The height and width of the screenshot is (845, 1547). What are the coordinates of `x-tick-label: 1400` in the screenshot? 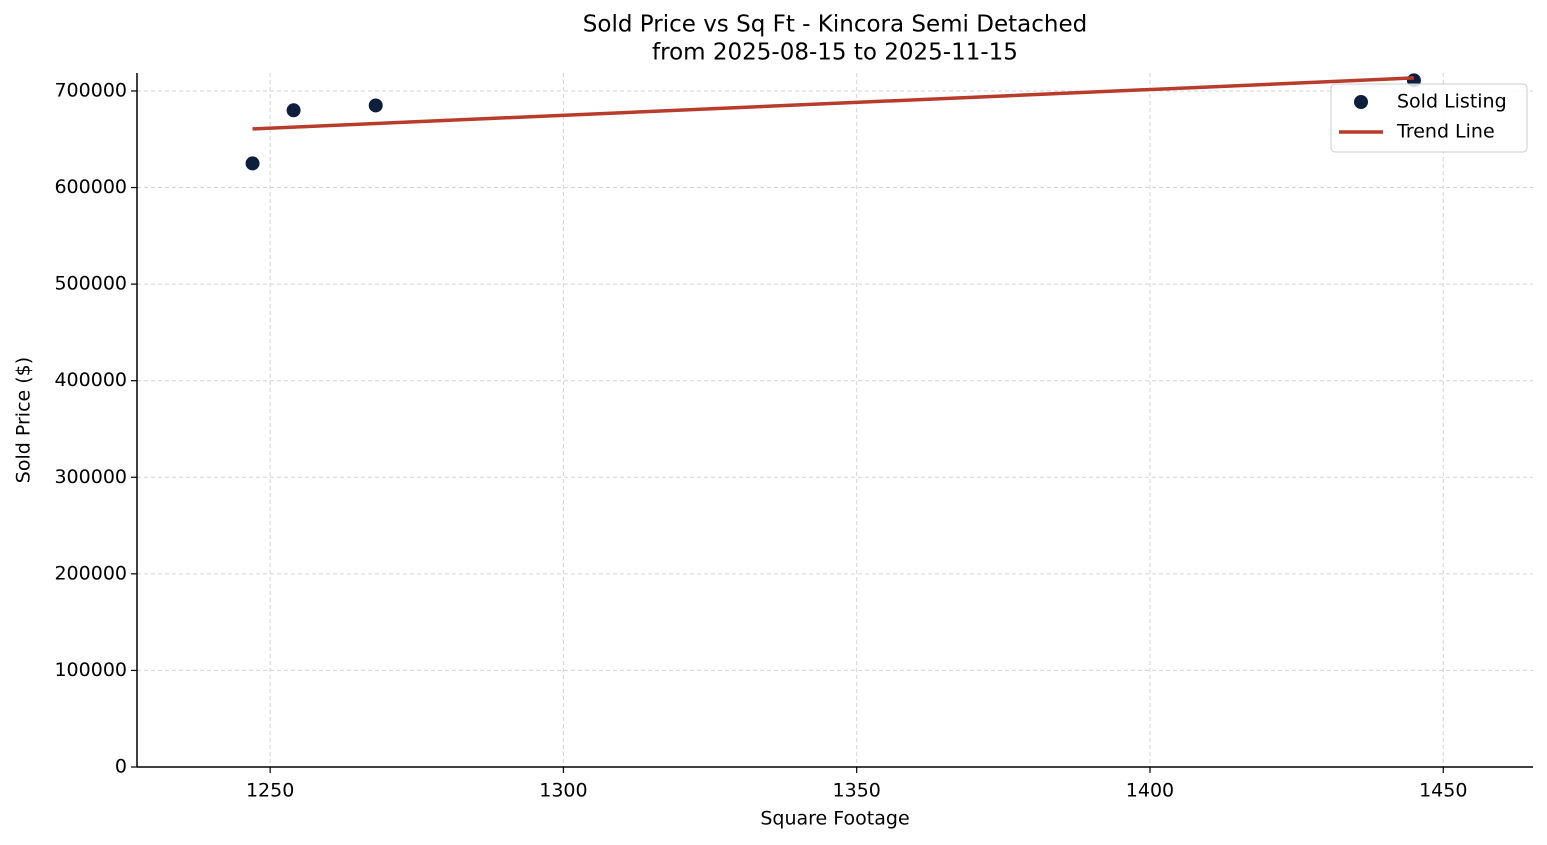 It's located at (1150, 791).